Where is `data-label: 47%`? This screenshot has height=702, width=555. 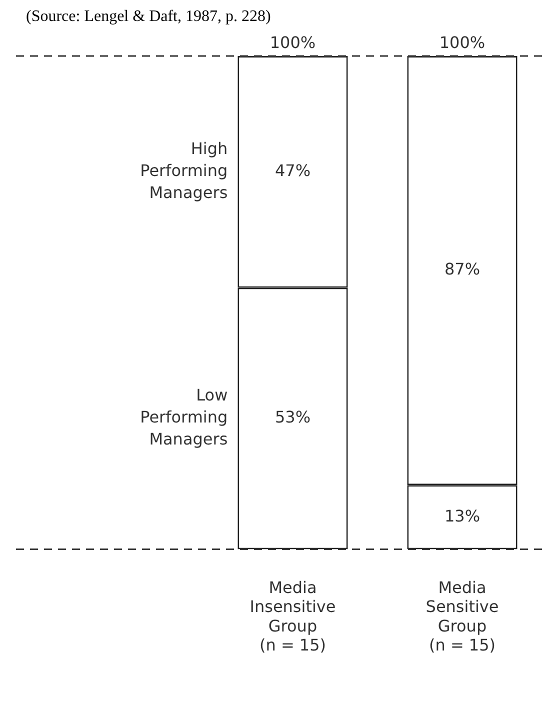 data-label: 47% is located at coordinates (292, 170).